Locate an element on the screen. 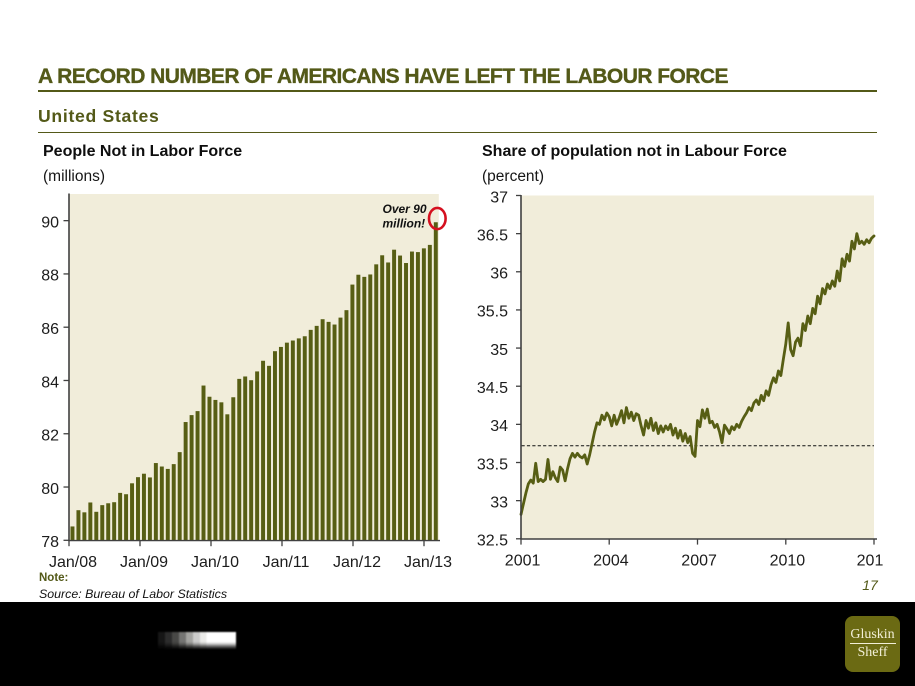 Image resolution: width=915 pixels, height=686 pixels. svg-text: Jan/08 is located at coordinates (73, 562).